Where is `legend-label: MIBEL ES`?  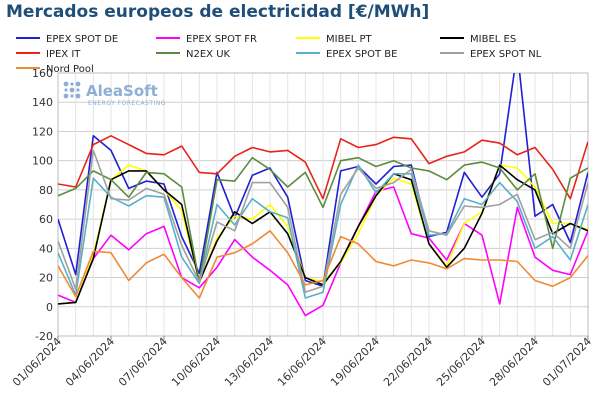 legend-label: MIBEL ES is located at coordinates (493, 39).